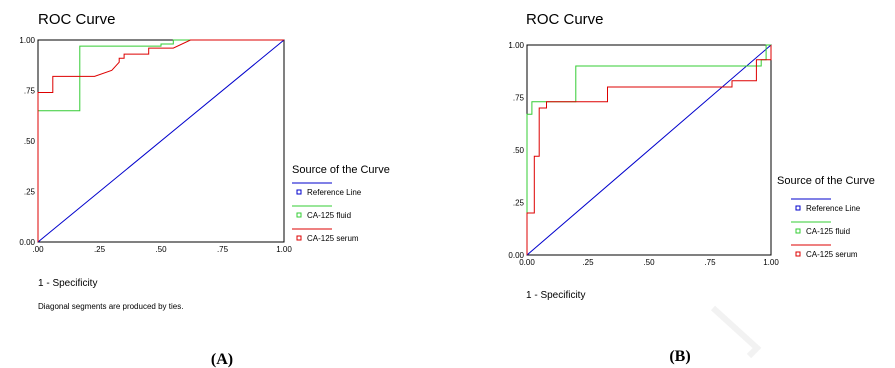 The image size is (895, 368). What do you see at coordinates (679, 356) in the screenshot?
I see `panel-label: (B)` at bounding box center [679, 356].